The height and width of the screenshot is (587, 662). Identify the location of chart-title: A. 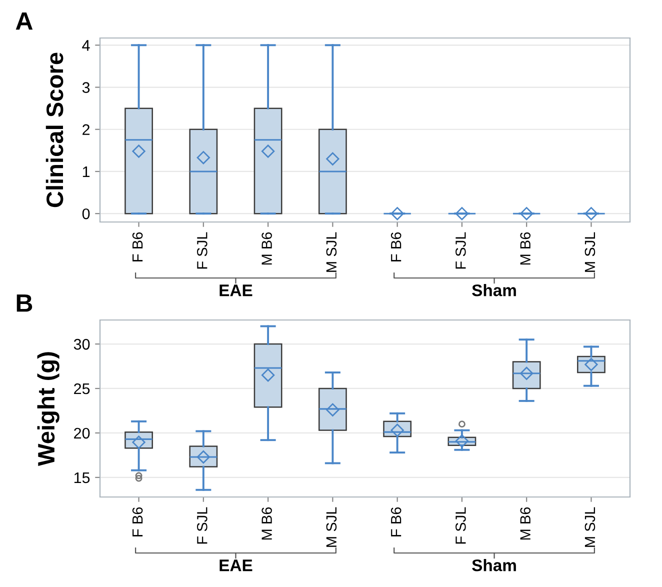
(24, 21).